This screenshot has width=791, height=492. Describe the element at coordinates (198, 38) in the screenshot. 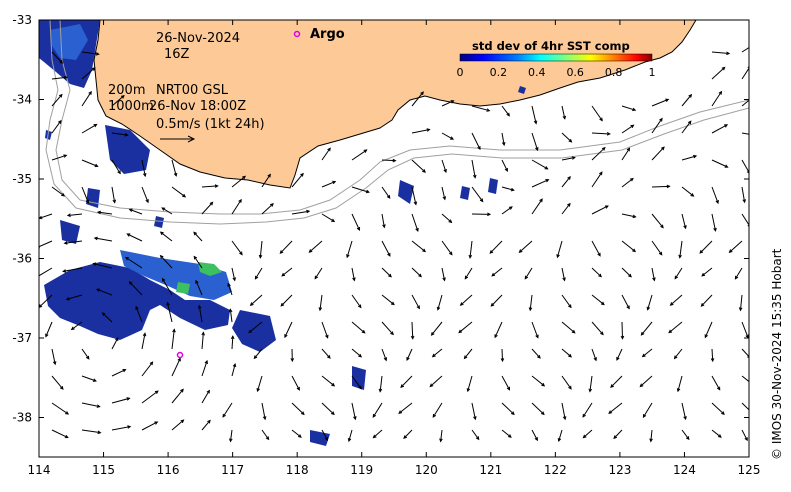

I see `date-label: 26-Nov-2024` at that location.